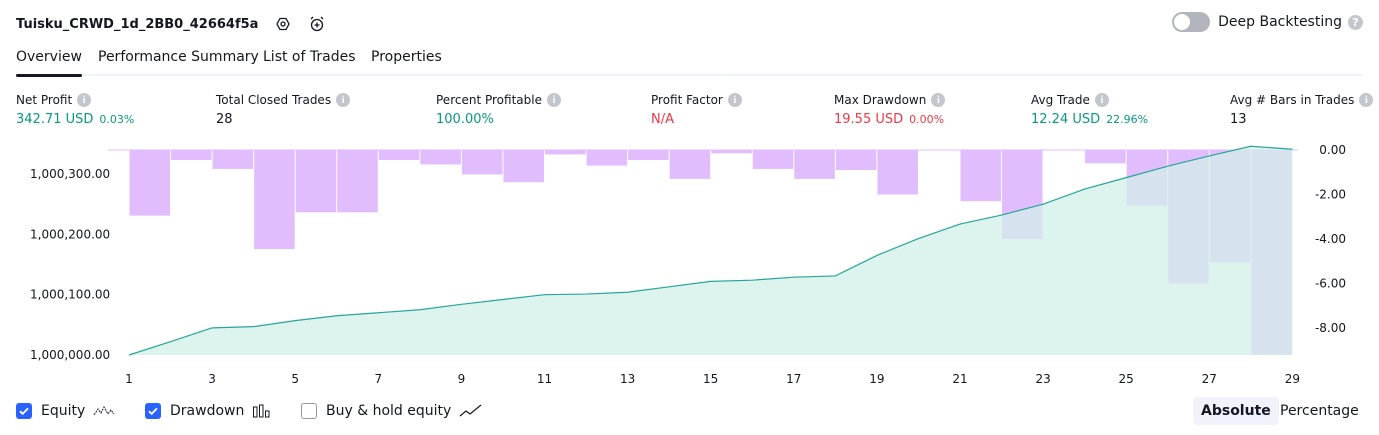 This screenshot has height=435, width=1379. I want to click on legend-drawdown: Drawdown, so click(208, 411).